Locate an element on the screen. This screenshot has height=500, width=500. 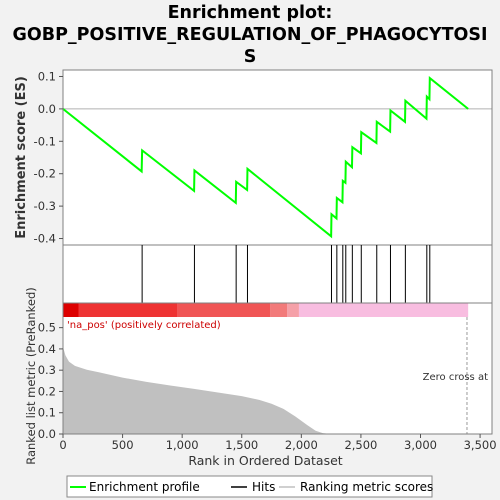
x-tick-label: 2,000 is located at coordinates (301, 445).